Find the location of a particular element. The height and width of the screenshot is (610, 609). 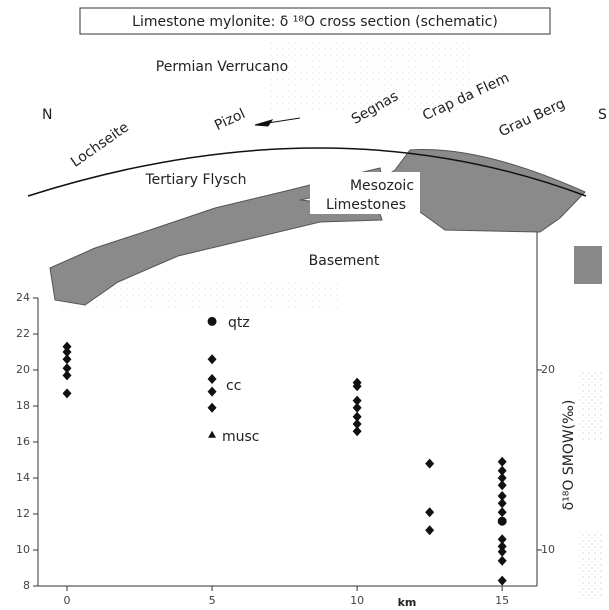

y-tick-label: 18 is located at coordinates (23, 405).